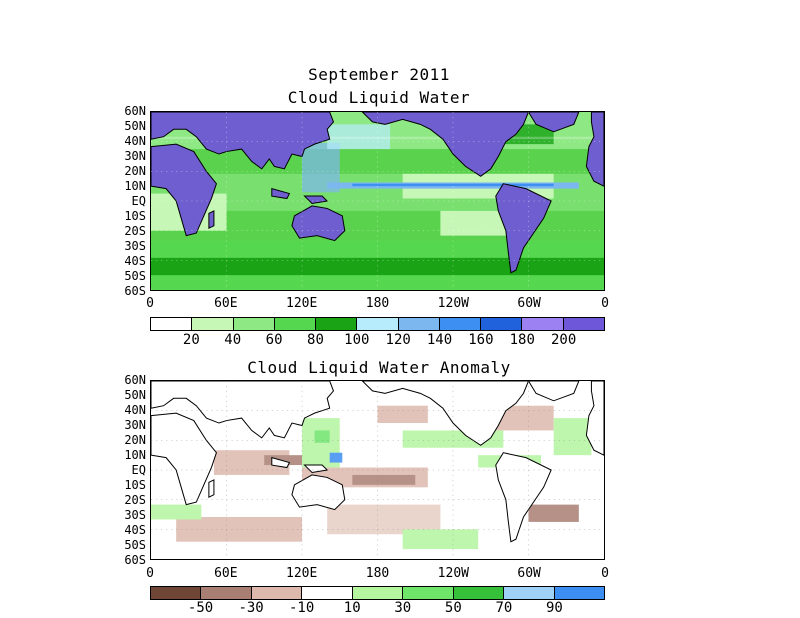  Describe the element at coordinates (135, 231) in the screenshot. I see `top-lat-label: 20S` at that location.